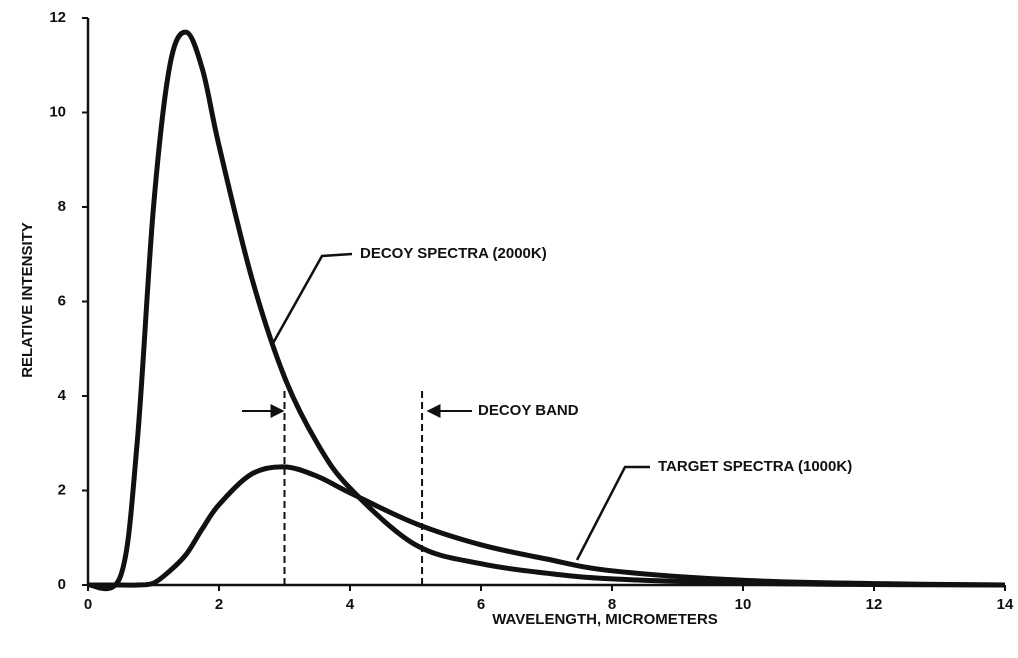  What do you see at coordinates (57, 111) in the screenshot?
I see `y-tick-label: 10` at bounding box center [57, 111].